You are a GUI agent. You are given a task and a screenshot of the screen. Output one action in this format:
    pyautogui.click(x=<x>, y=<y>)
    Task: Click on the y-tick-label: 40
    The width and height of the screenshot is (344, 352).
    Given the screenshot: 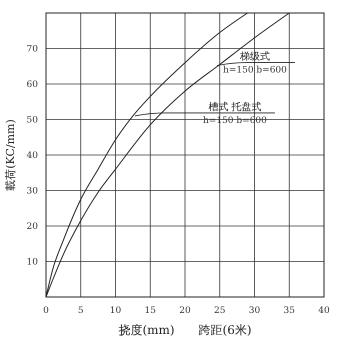 What is the action you would take?
    pyautogui.click(x=32, y=156)
    